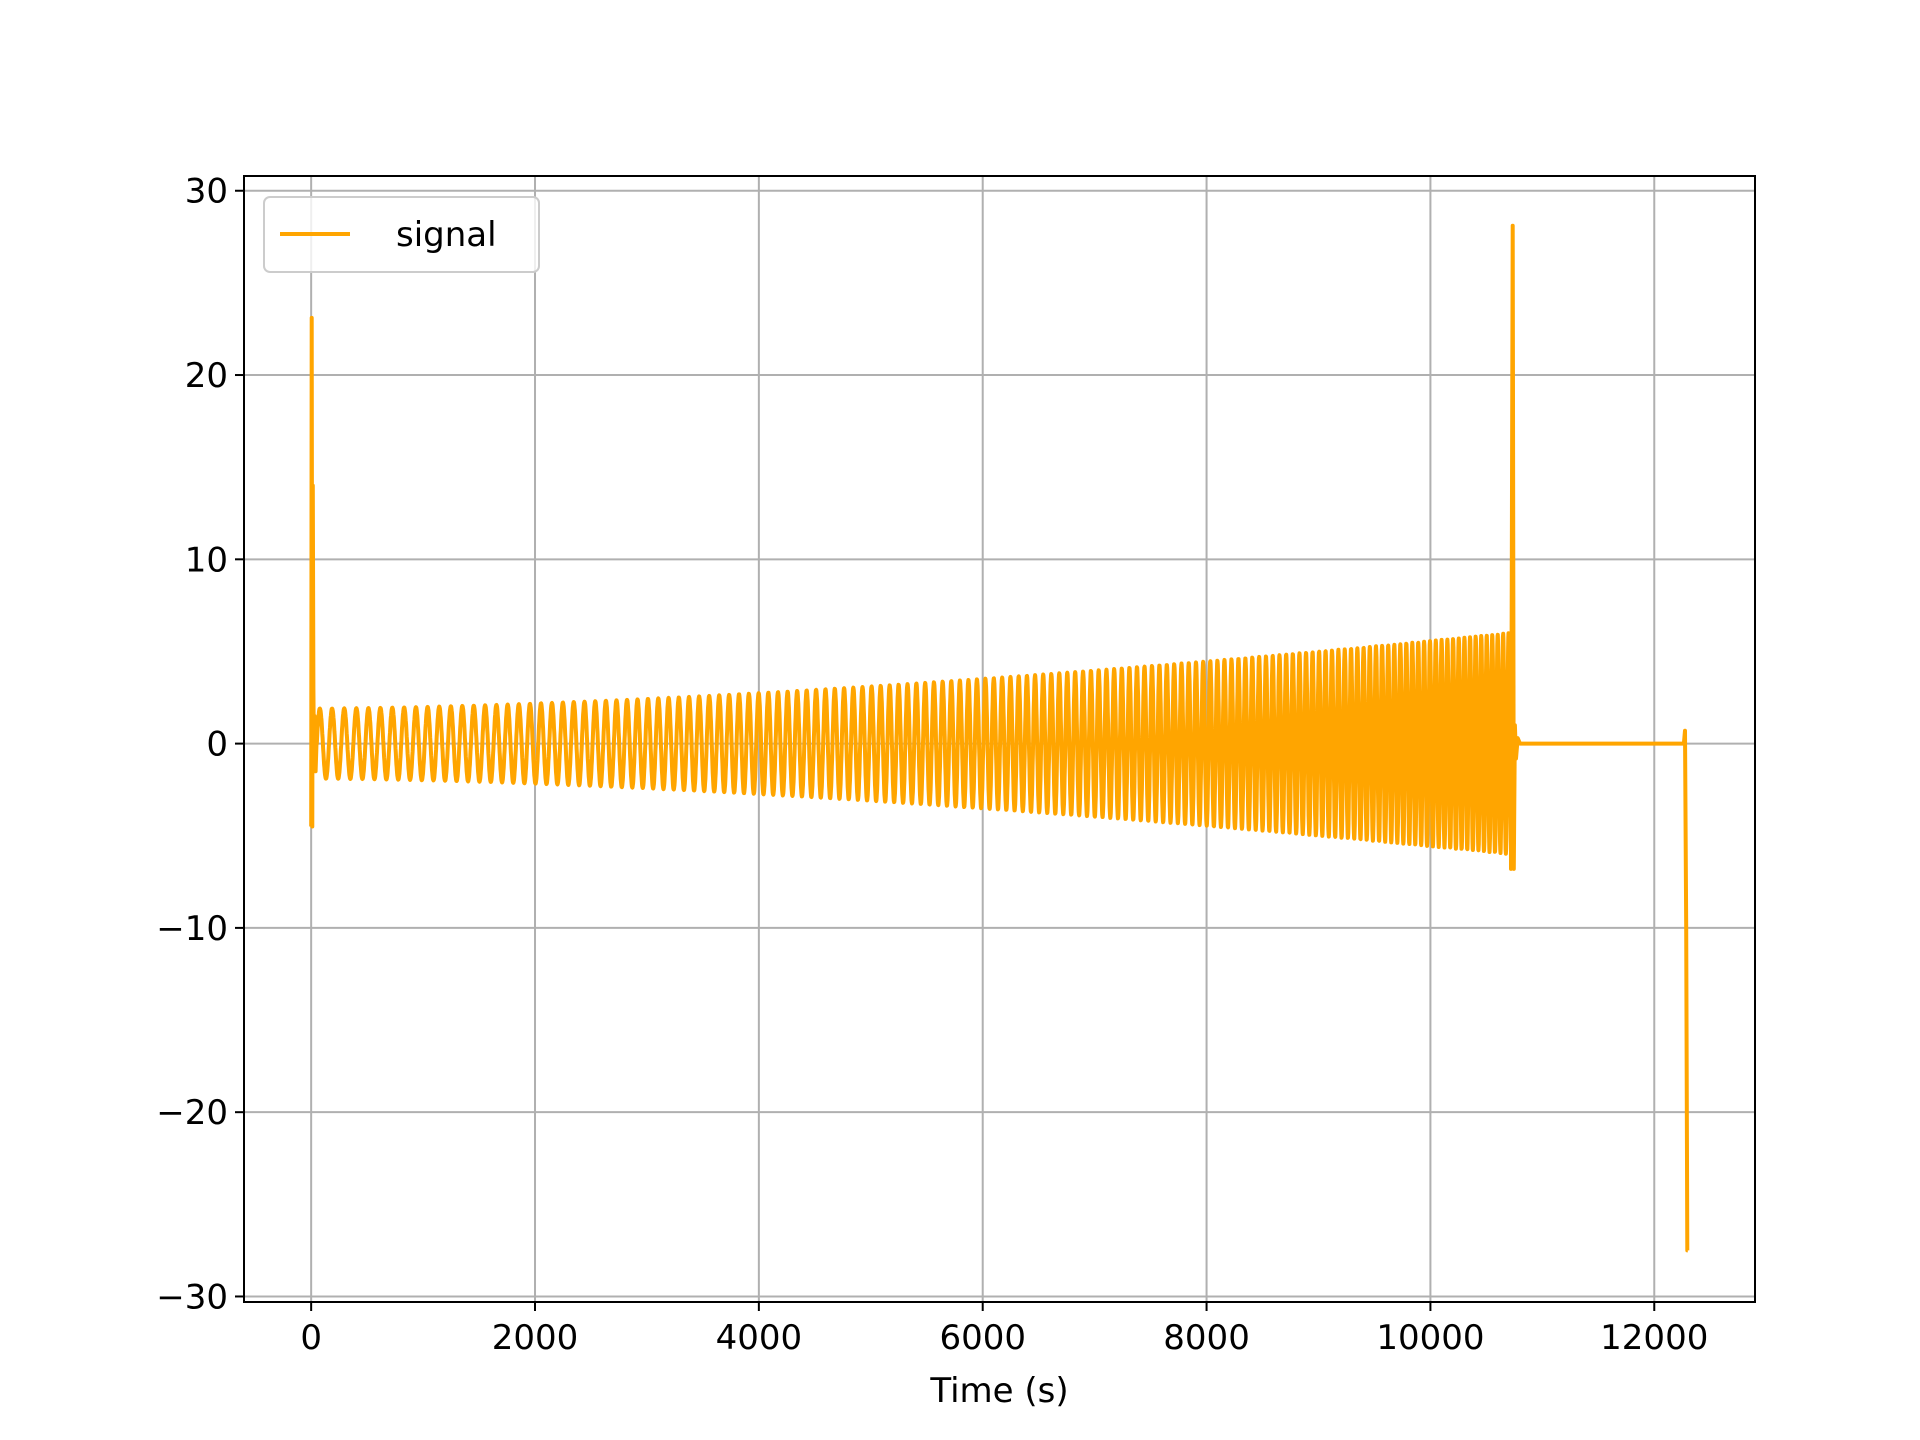 This screenshot has width=1920, height=1440. Describe the element at coordinates (759, 1338) in the screenshot. I see `x-tick-label: 4000` at that location.